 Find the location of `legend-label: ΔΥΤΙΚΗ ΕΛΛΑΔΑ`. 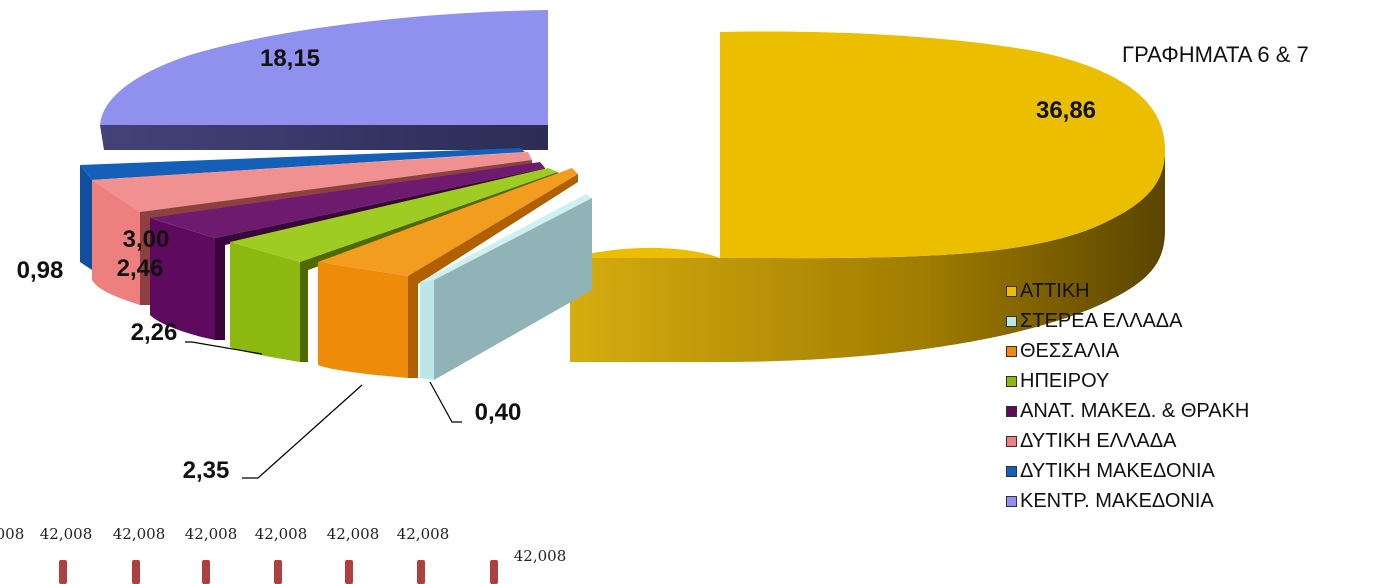

legend-label: ΔΥΤΙΚΗ ΕΛΛΑΔΑ is located at coordinates (1098, 440).